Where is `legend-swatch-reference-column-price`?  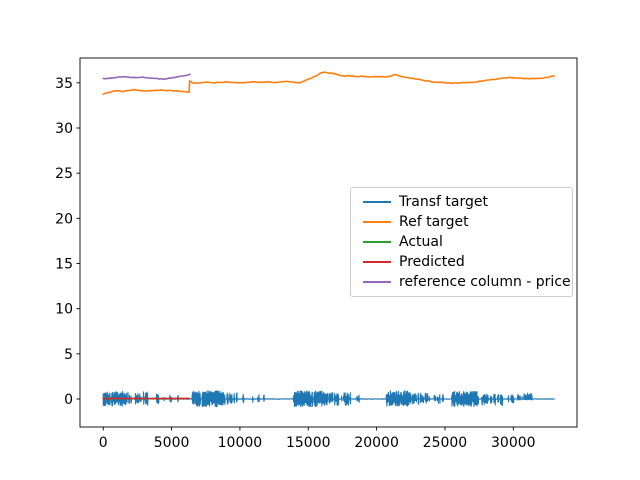
legend-swatch-reference-column-price is located at coordinates (377, 282).